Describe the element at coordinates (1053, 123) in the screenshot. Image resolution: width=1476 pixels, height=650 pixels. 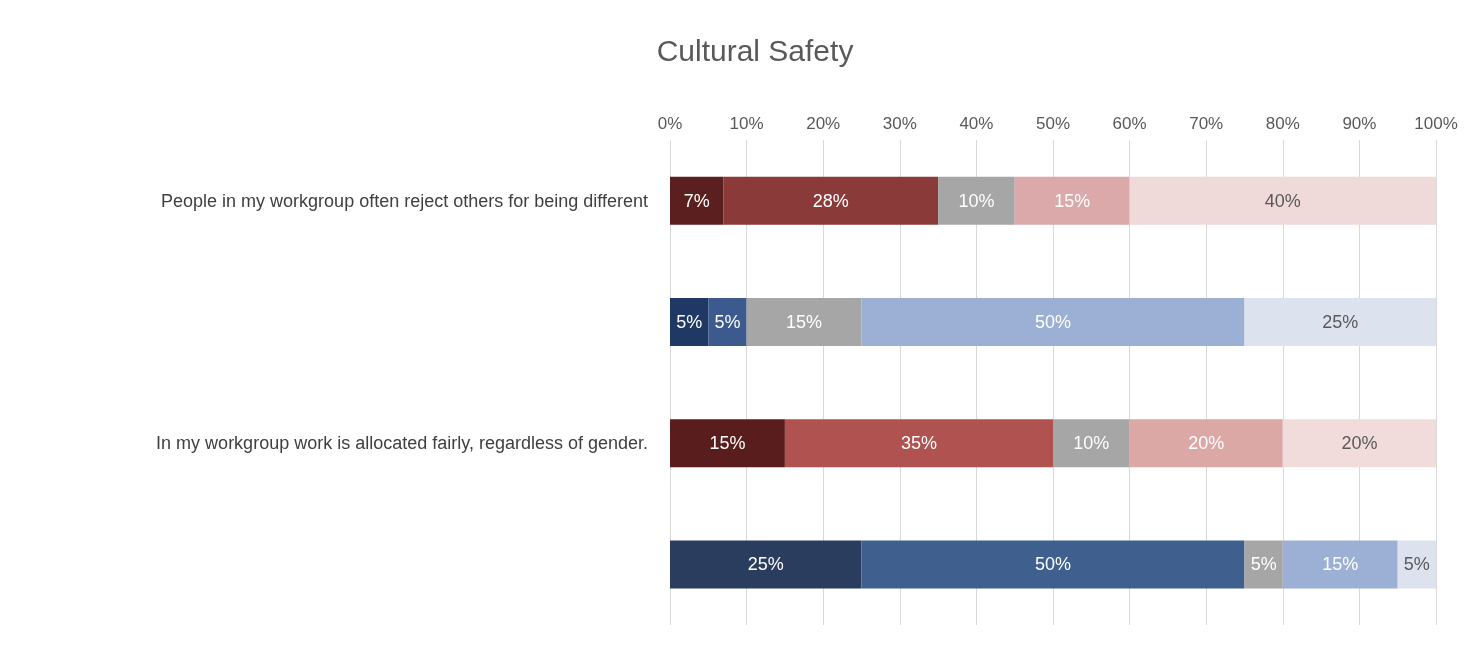
I see `x-tick-label: 50%` at that location.